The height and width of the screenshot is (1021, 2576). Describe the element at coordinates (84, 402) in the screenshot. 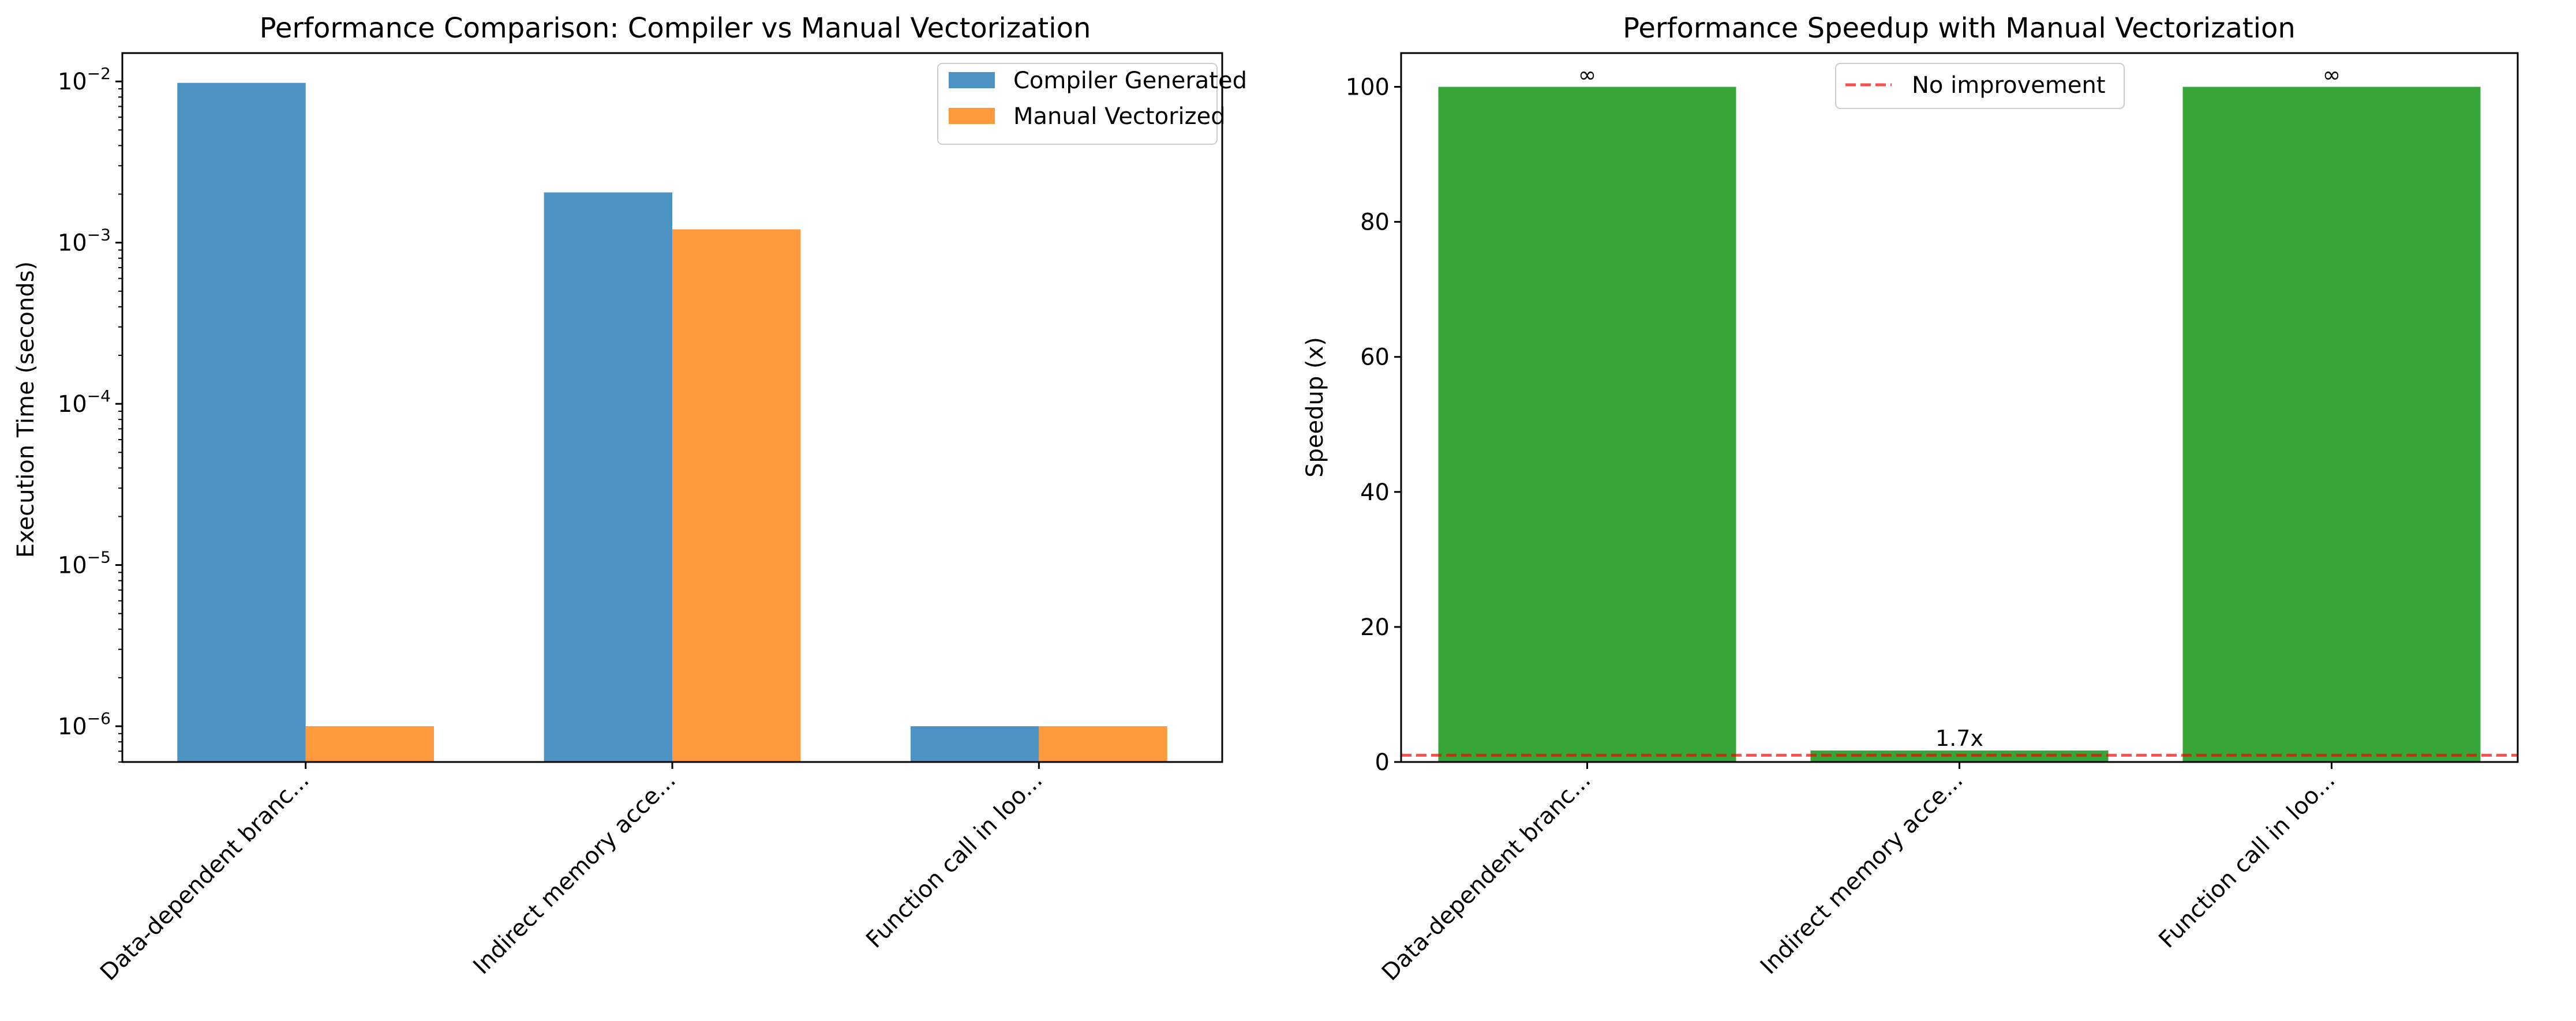

I see `y-tick-label: 10⁻⁴` at that location.